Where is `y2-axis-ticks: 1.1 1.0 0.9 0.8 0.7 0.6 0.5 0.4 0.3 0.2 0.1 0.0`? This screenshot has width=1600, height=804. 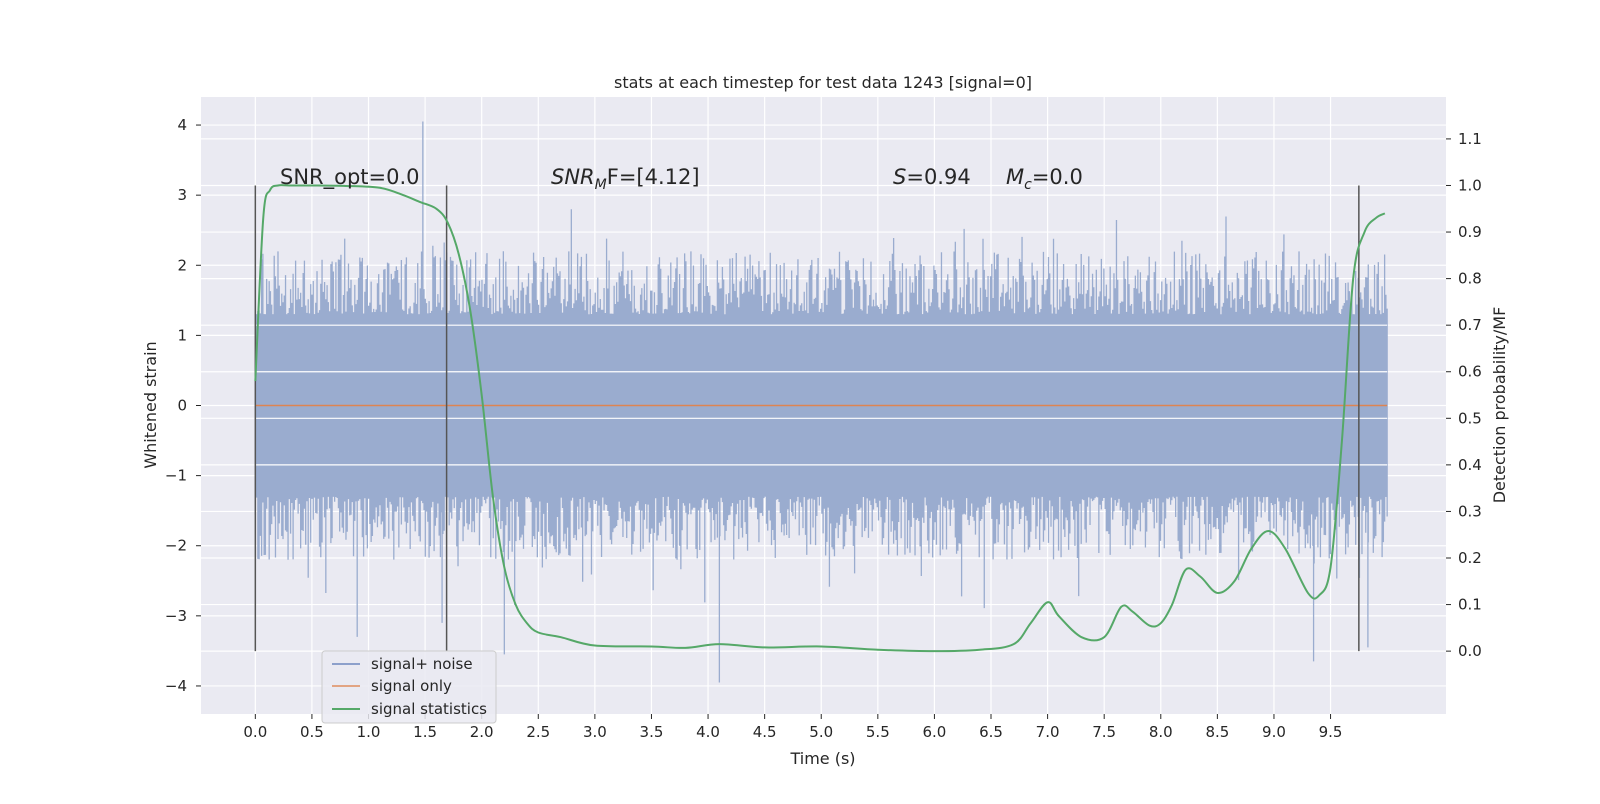
y2-axis-ticks: 1.1 1.0 0.9 0.8 0.7 0.6 0.5 0.4 0.3 0.2 0.1 0.0 is located at coordinates (1464, 395).